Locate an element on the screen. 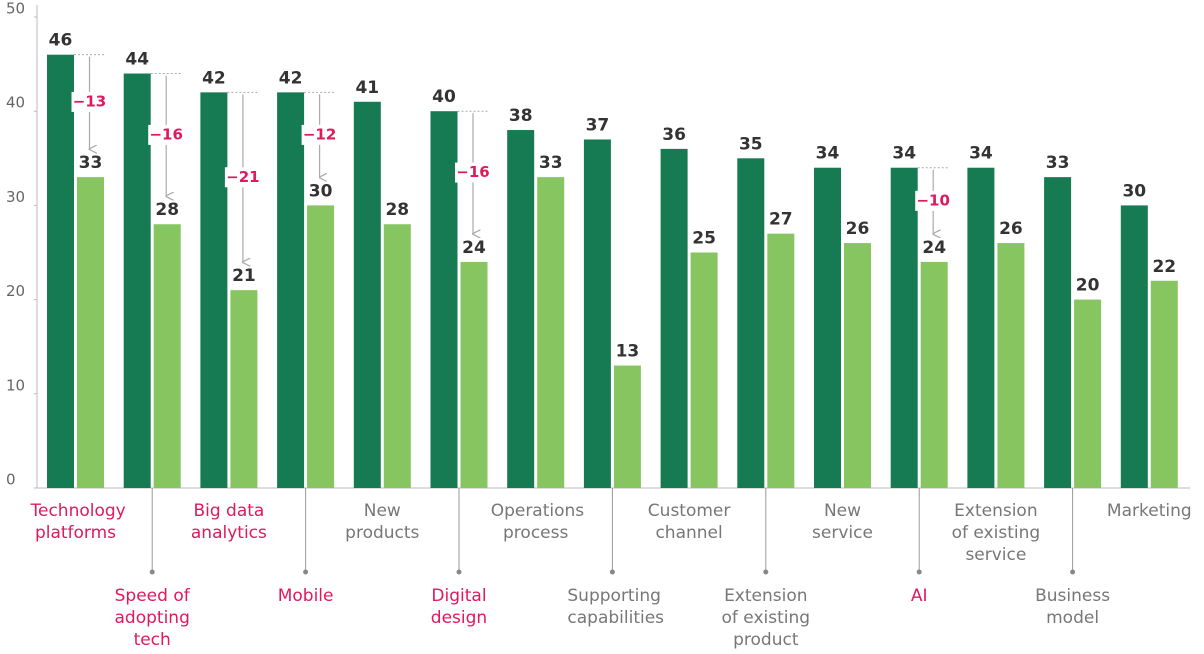 This screenshot has width=1204, height=654. drop-label: −10 is located at coordinates (932, 200).